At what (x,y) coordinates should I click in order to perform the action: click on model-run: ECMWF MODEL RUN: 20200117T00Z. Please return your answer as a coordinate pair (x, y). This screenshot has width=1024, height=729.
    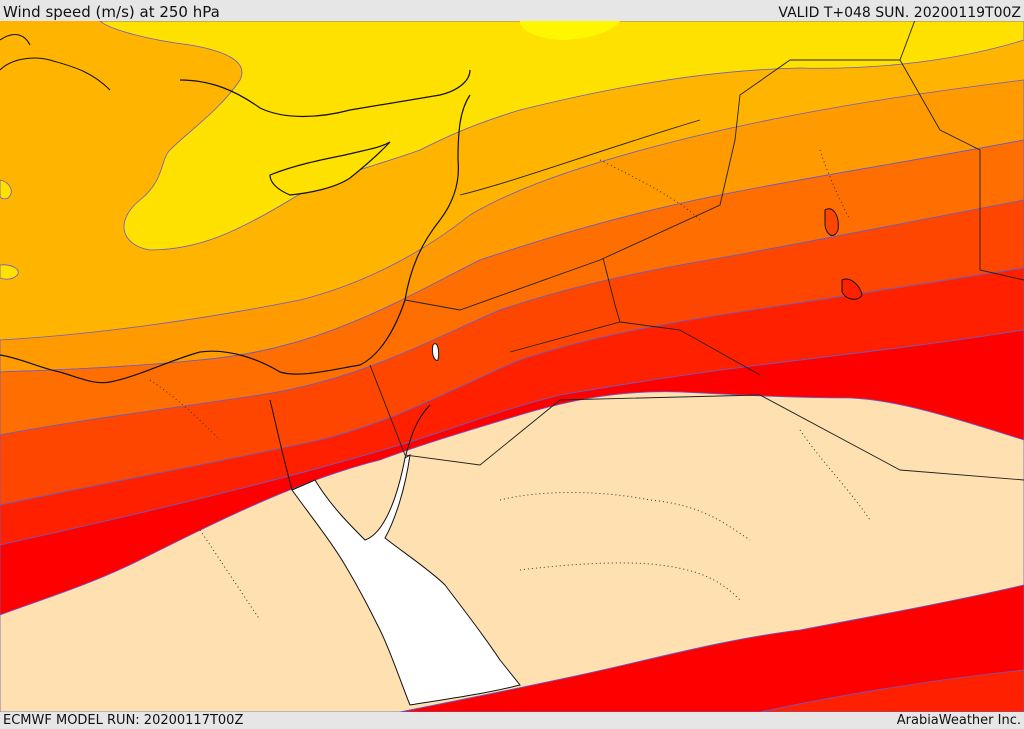
    Looking at the image, I should click on (123, 720).